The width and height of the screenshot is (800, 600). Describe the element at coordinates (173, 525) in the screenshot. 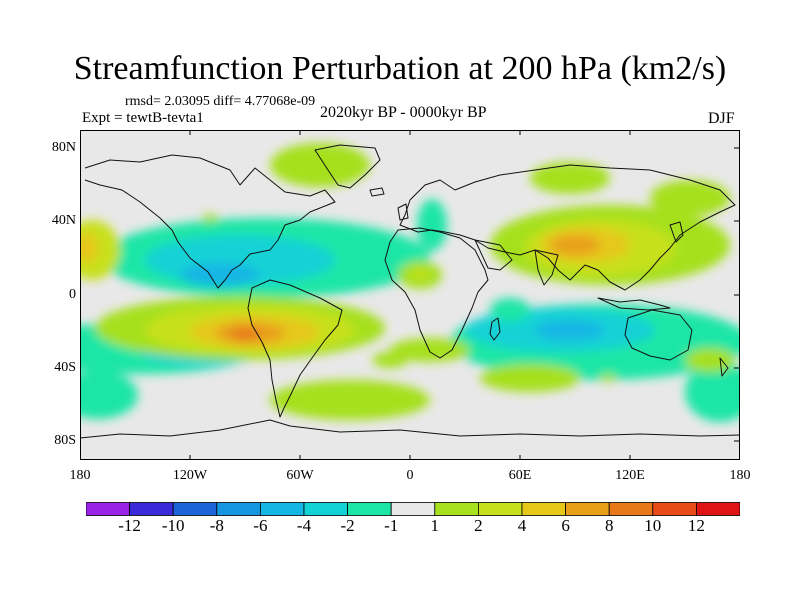

I see `colorbar-label: -10` at that location.